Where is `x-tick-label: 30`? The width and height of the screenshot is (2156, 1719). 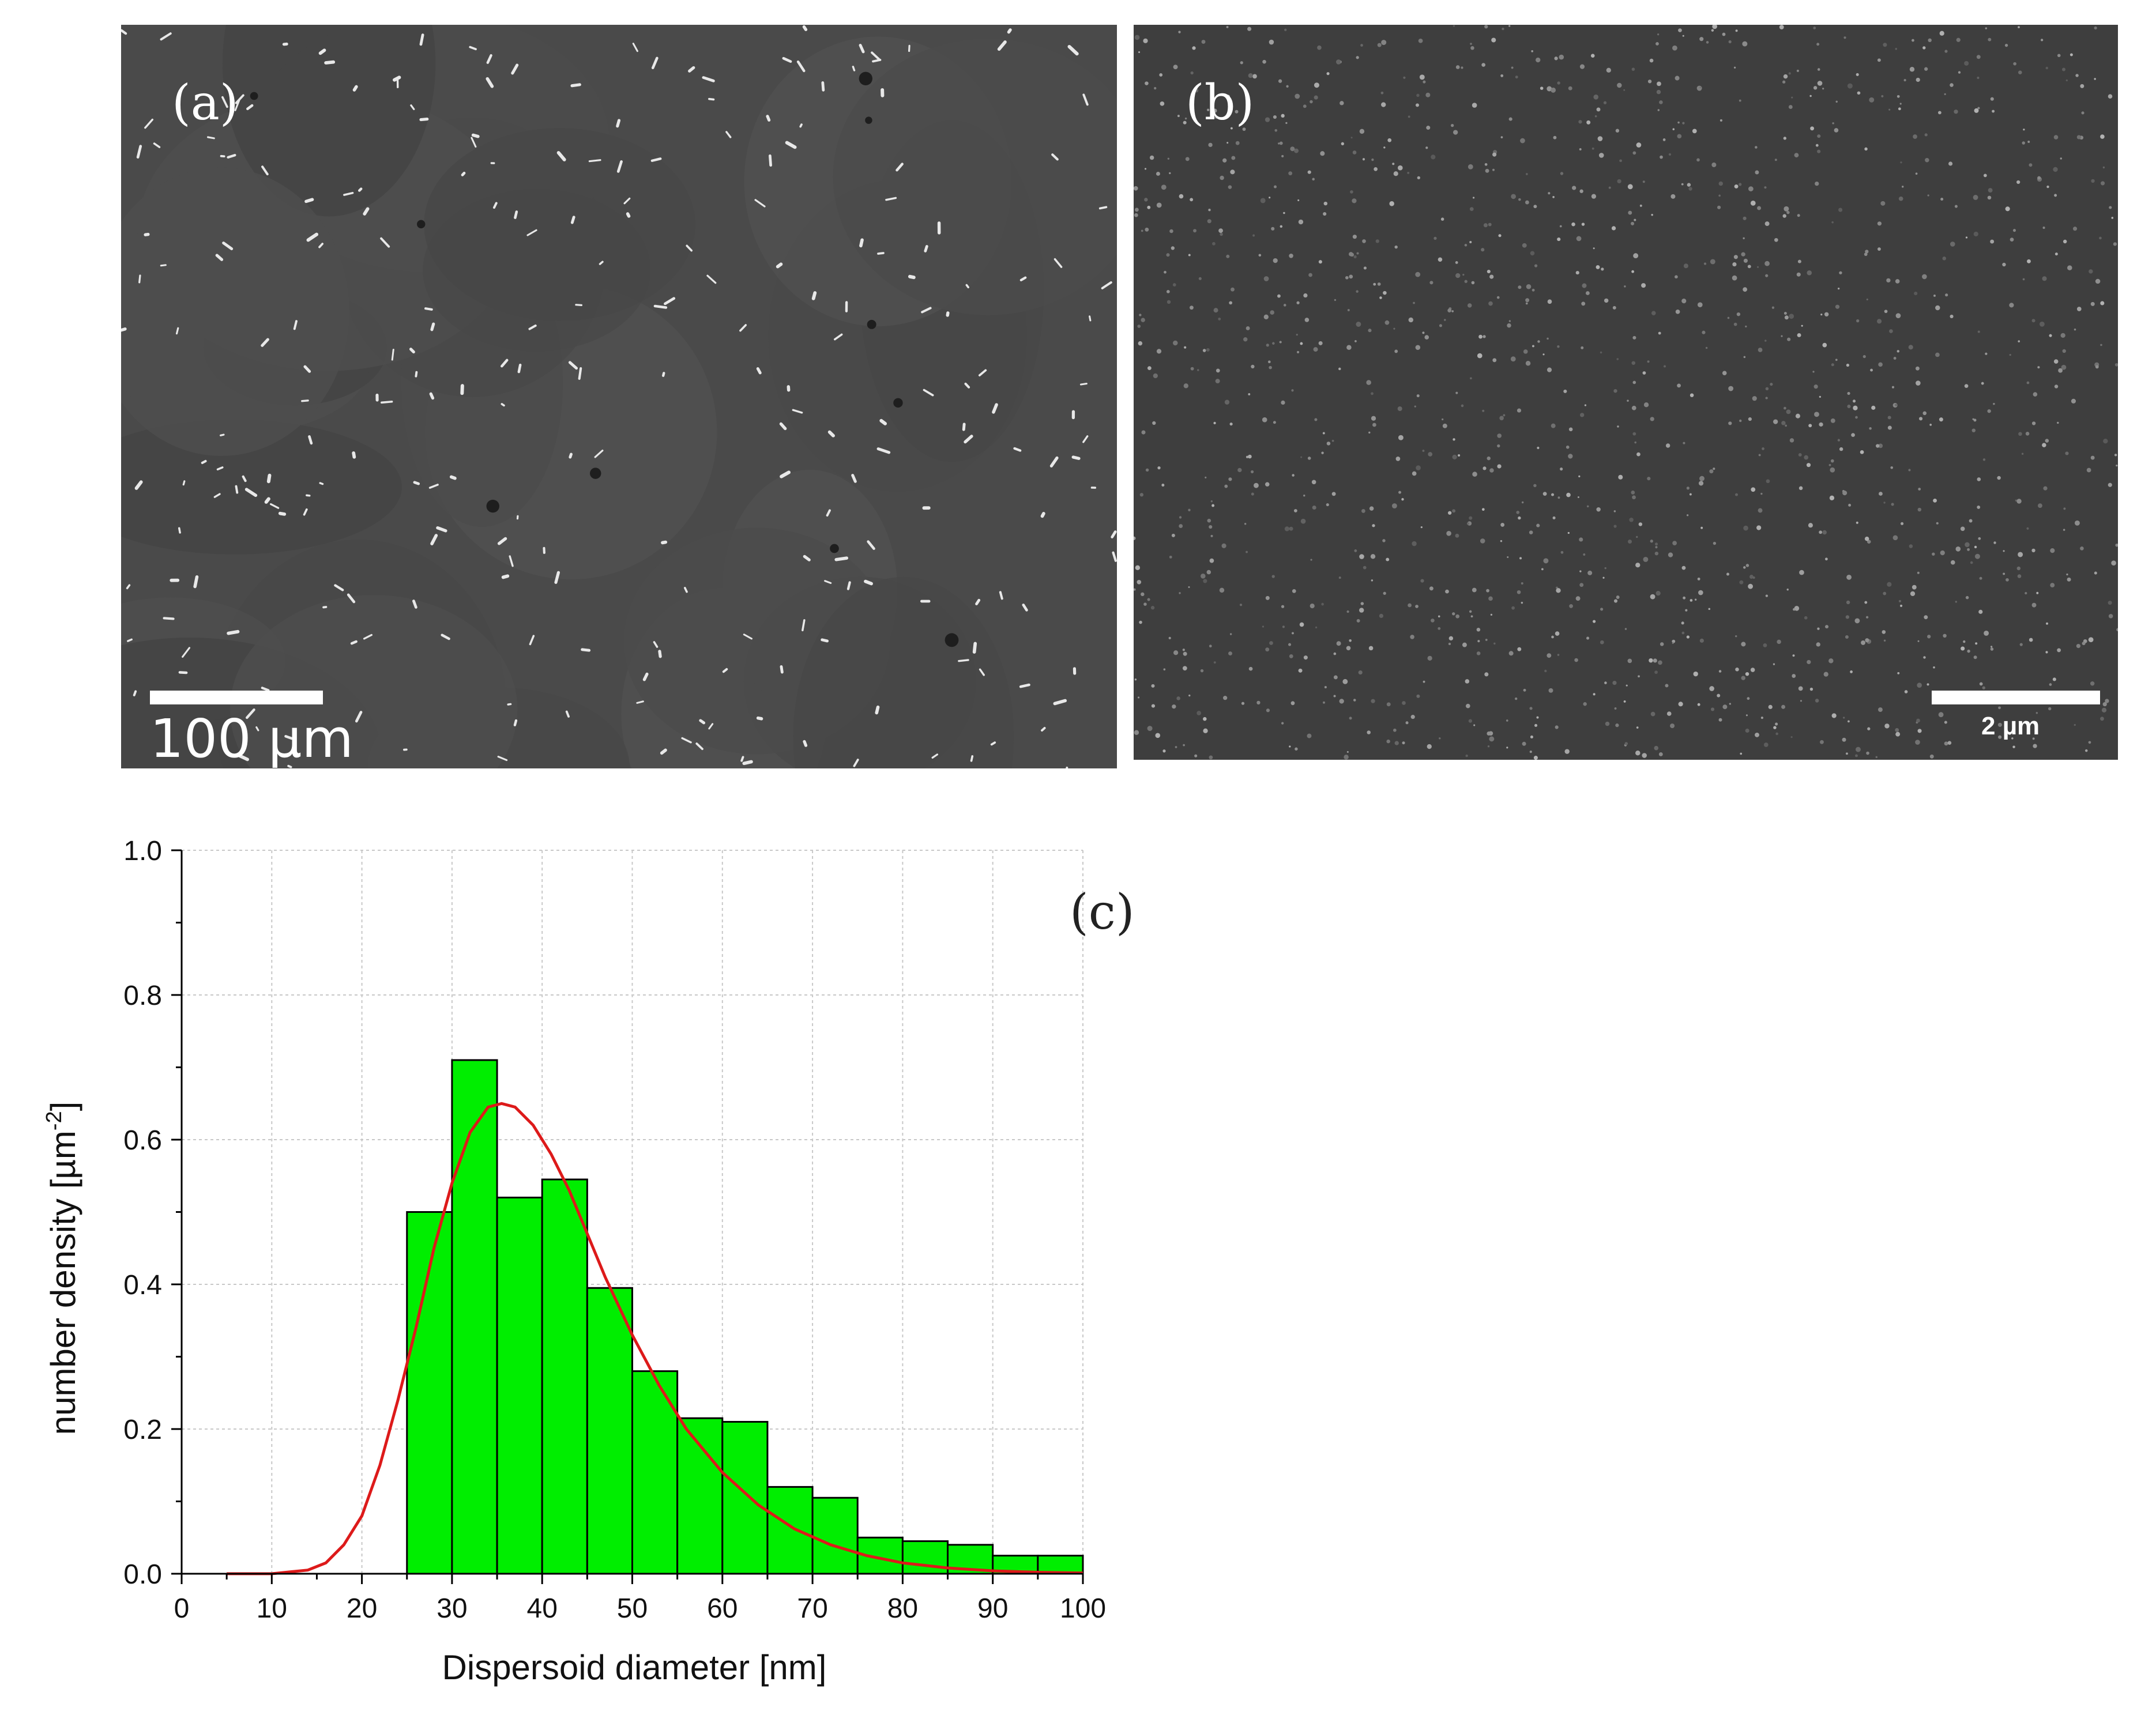 x-tick-label: 30 is located at coordinates (452, 1608).